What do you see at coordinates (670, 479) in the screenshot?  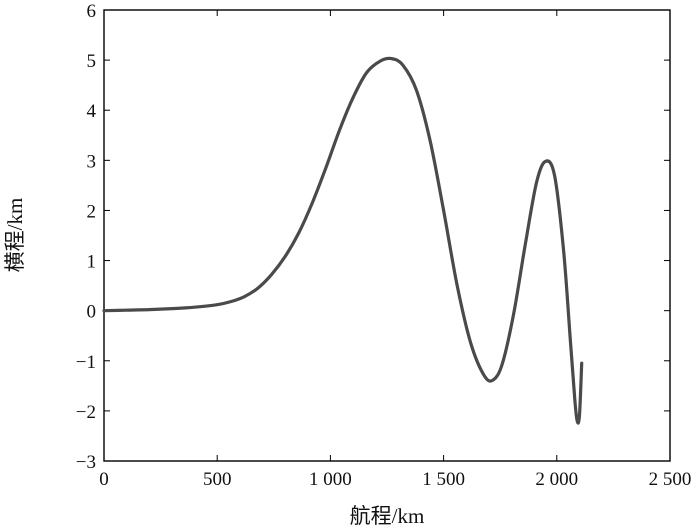 I see `x-tick-label: 2 500` at bounding box center [670, 479].